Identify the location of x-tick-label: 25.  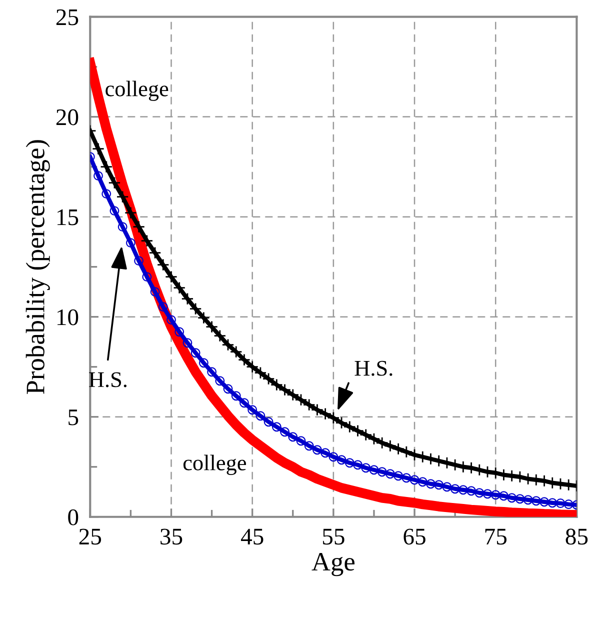
(90, 536).